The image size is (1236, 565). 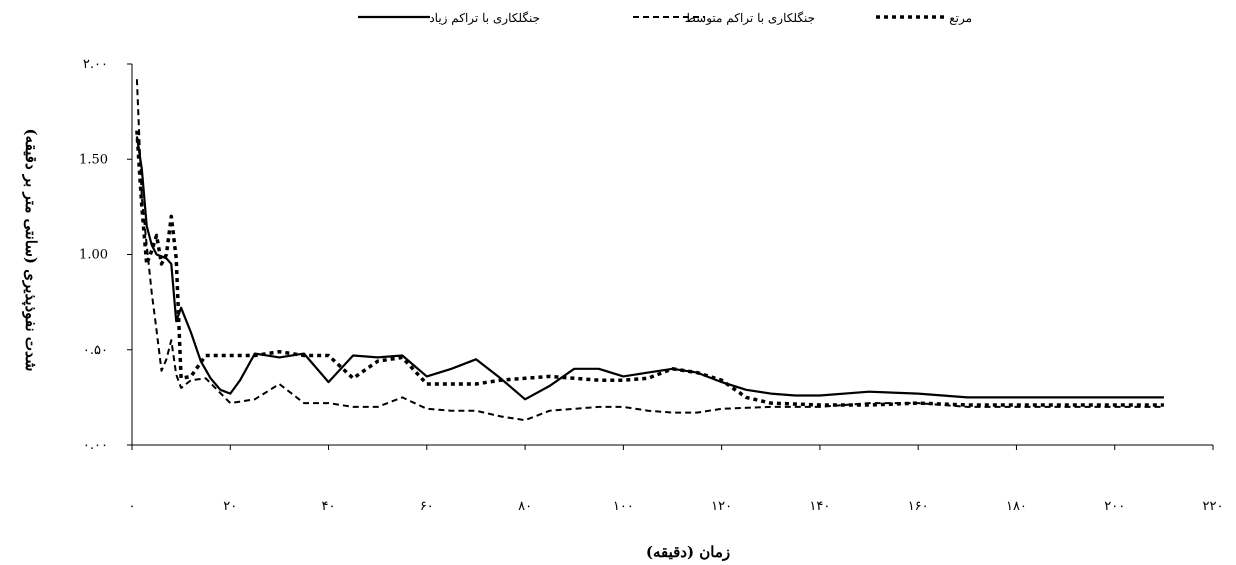 I want to click on x-tick-label: ۰, so click(x=132, y=506).